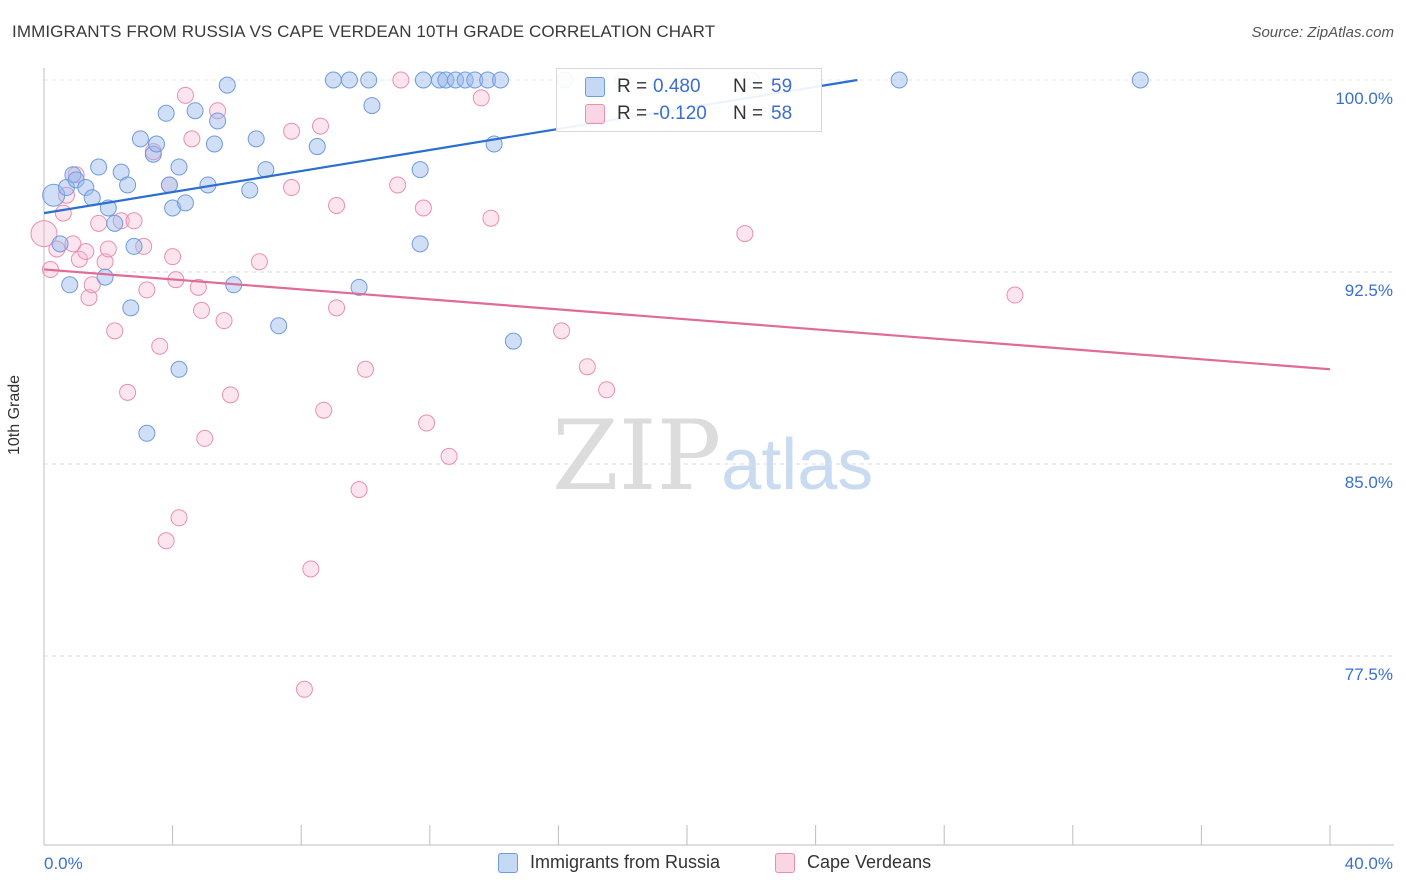  Describe the element at coordinates (680, 113) in the screenshot. I see `r-value: -0.120` at that location.